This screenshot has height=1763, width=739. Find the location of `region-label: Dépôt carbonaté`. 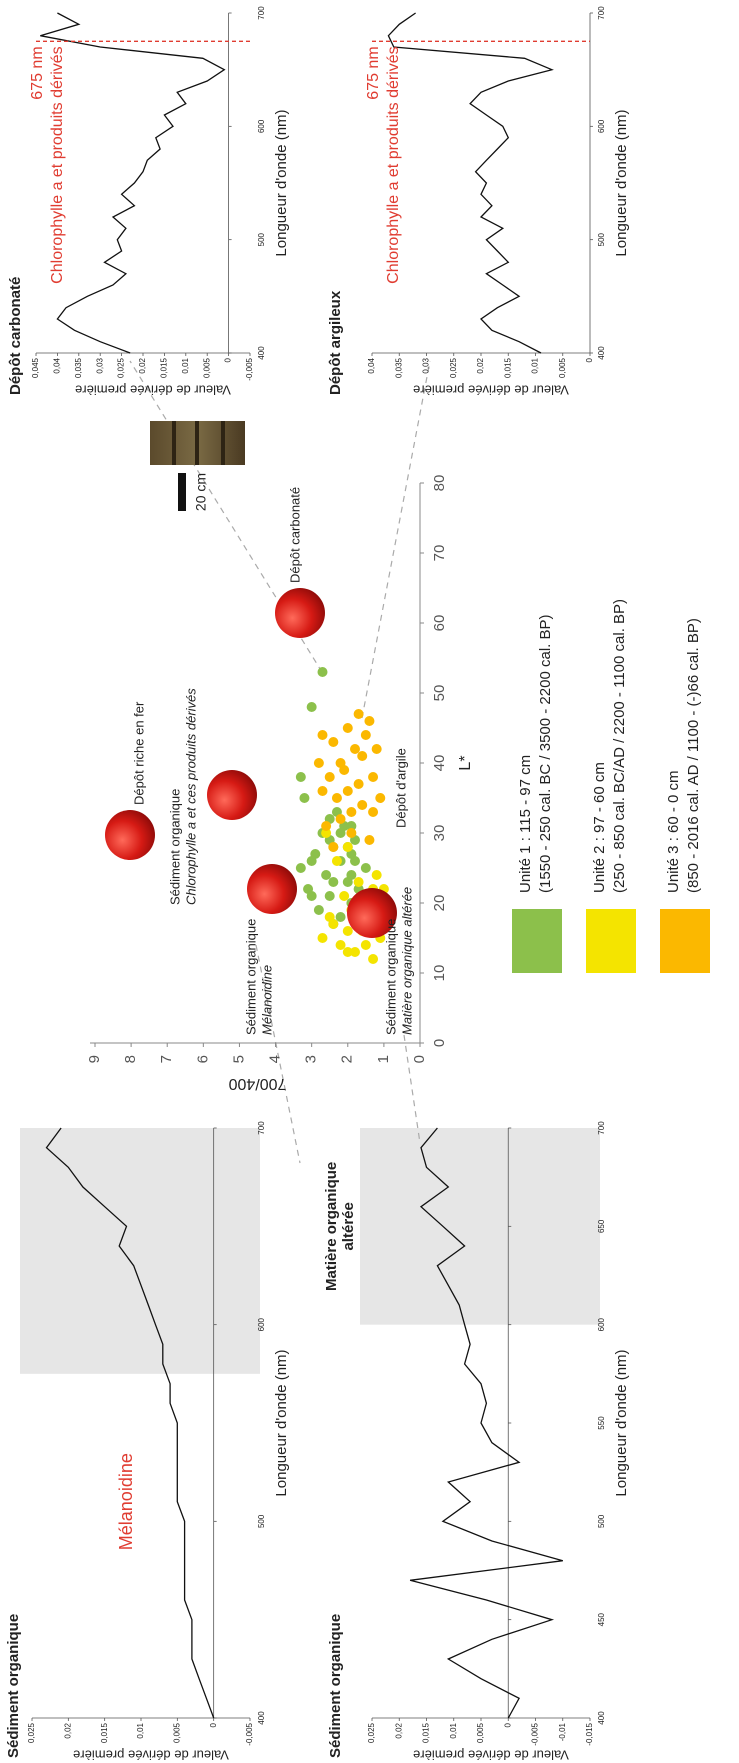

region-label: Dépôt carbonaté is located at coordinates (294, 535).